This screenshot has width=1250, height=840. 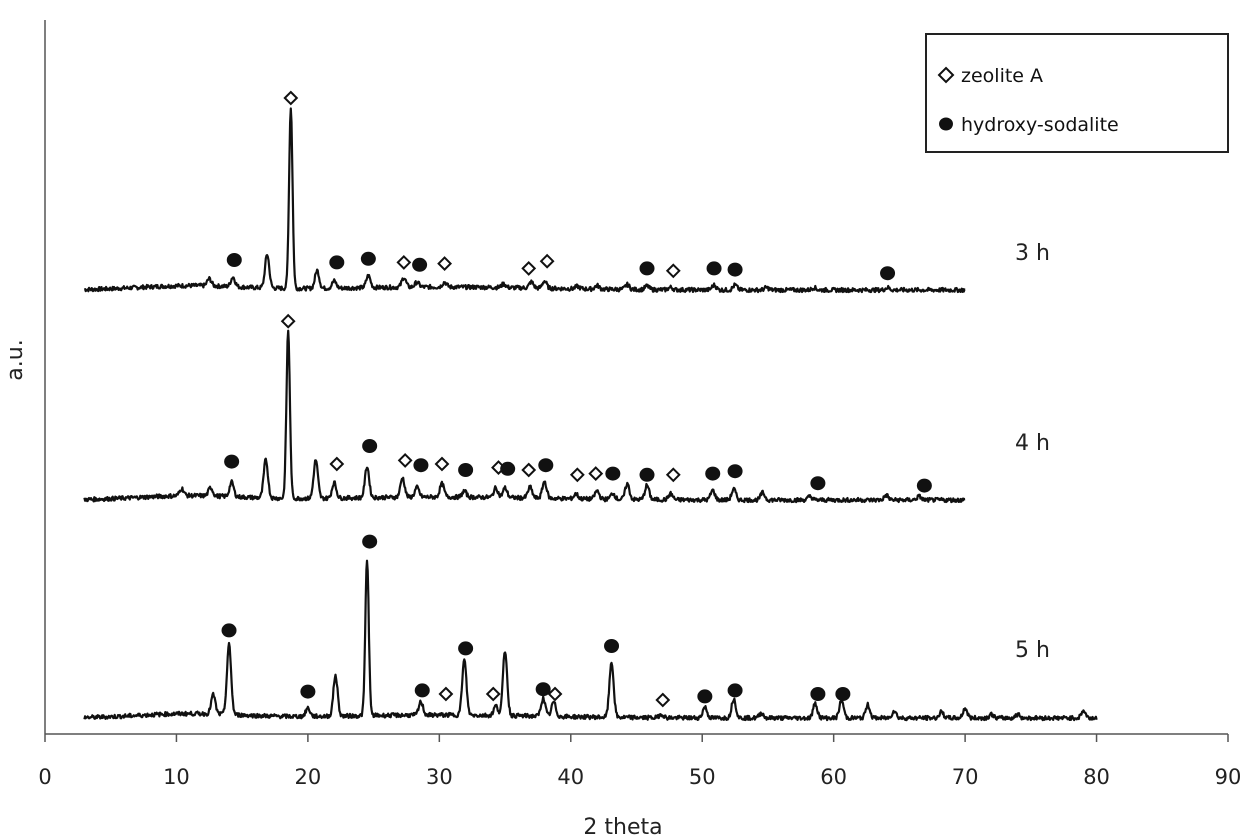 What do you see at coordinates (1040, 125) in the screenshot?
I see `legend-label-hydroxy-sodalite: hydroxy-sodalite` at bounding box center [1040, 125].